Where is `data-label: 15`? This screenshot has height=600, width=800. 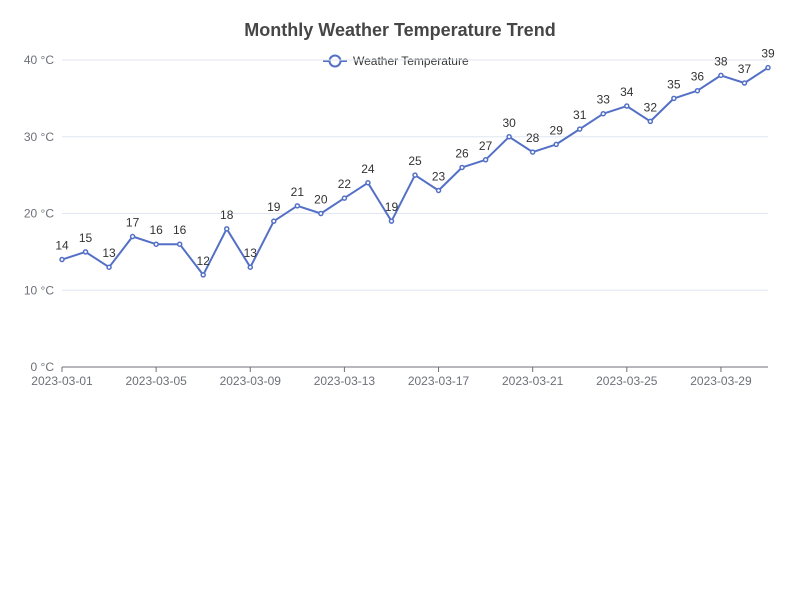 data-label: 15 is located at coordinates (86, 238).